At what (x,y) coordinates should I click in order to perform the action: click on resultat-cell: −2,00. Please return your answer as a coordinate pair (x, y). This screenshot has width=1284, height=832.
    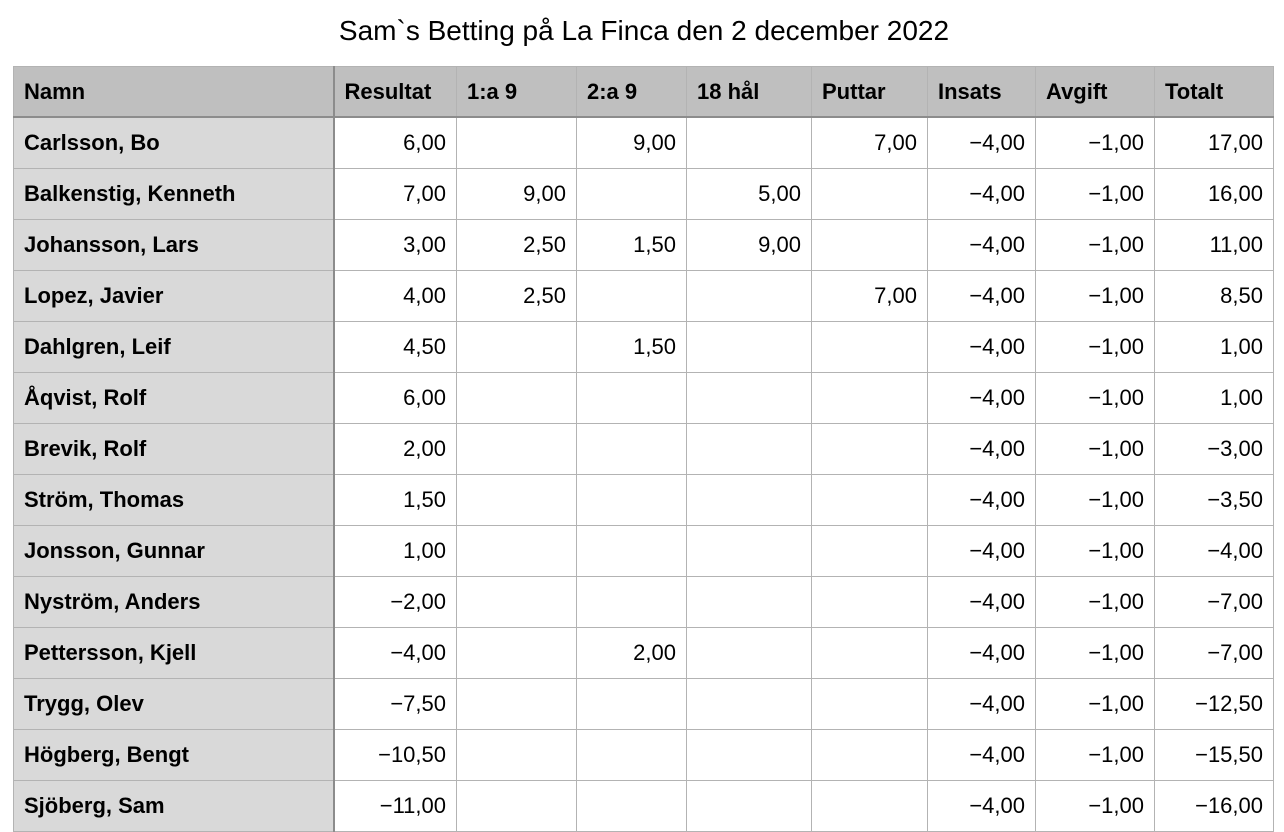
    Looking at the image, I should click on (395, 602).